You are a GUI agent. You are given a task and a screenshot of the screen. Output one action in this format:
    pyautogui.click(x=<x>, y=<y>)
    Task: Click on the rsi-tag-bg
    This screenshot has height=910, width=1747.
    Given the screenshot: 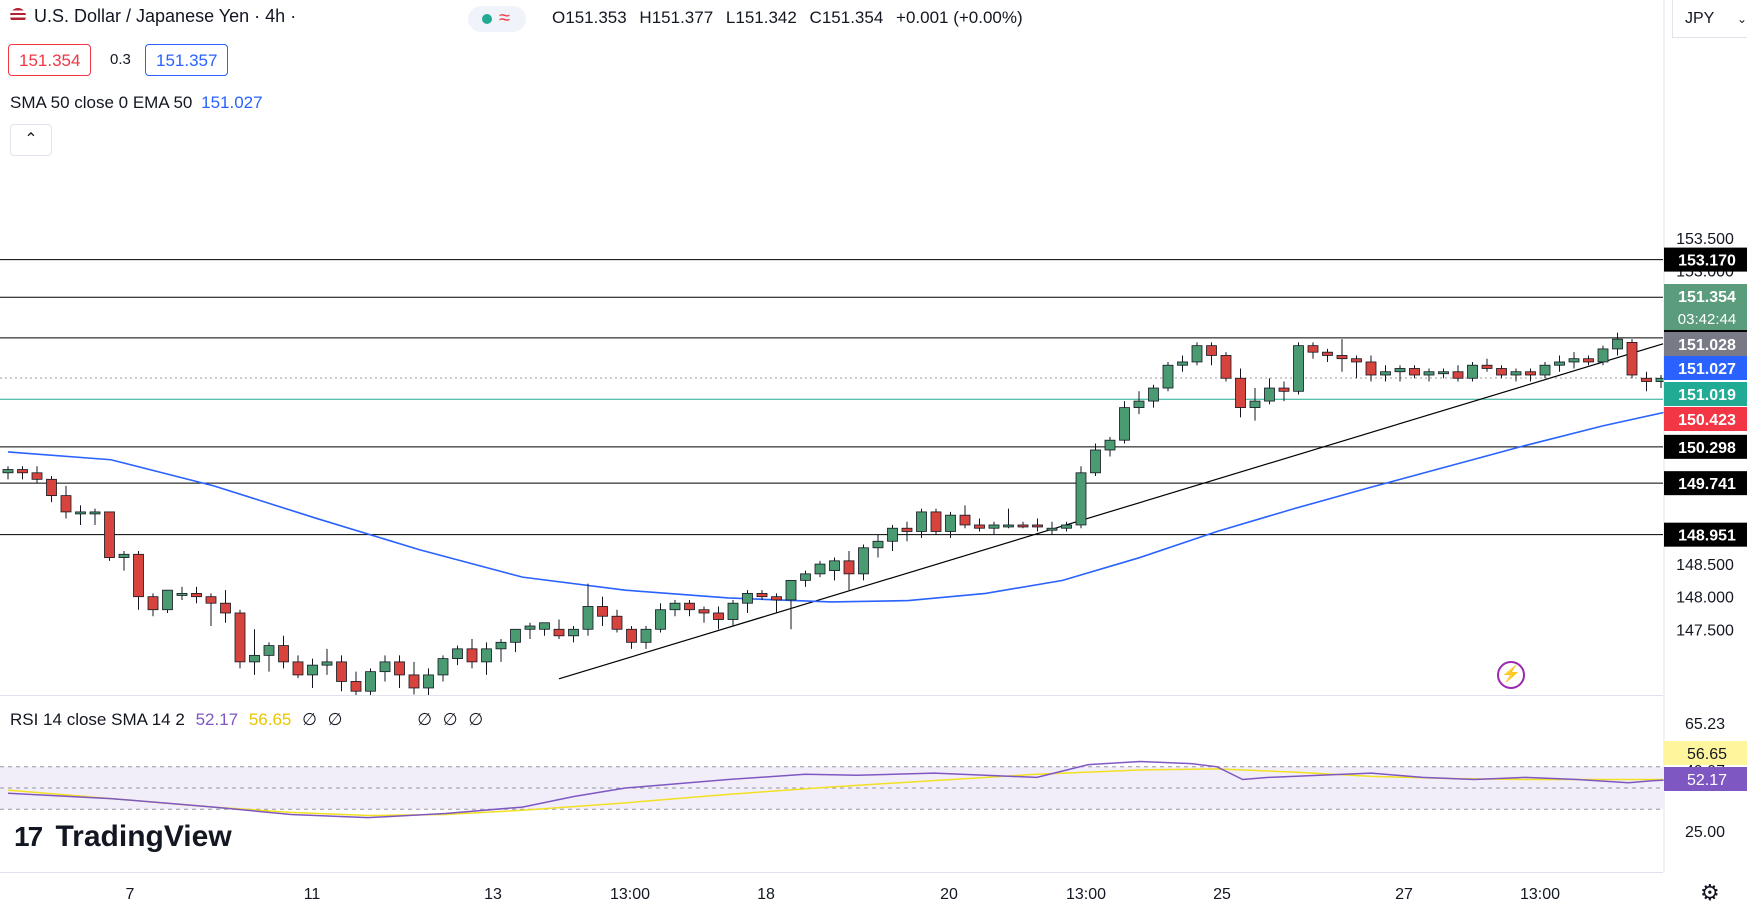 What is the action you would take?
    pyautogui.click(x=1705, y=779)
    